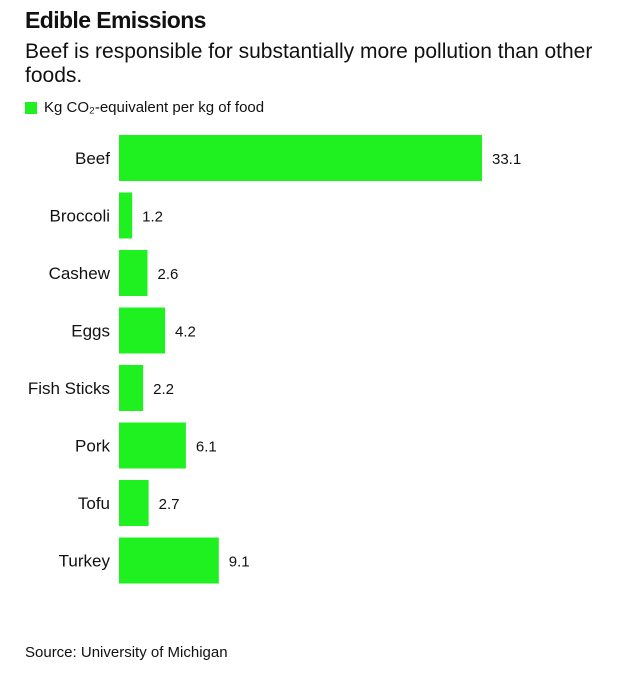 The width and height of the screenshot is (632, 687). What do you see at coordinates (206, 447) in the screenshot?
I see `value-label-pork: 6.1` at bounding box center [206, 447].